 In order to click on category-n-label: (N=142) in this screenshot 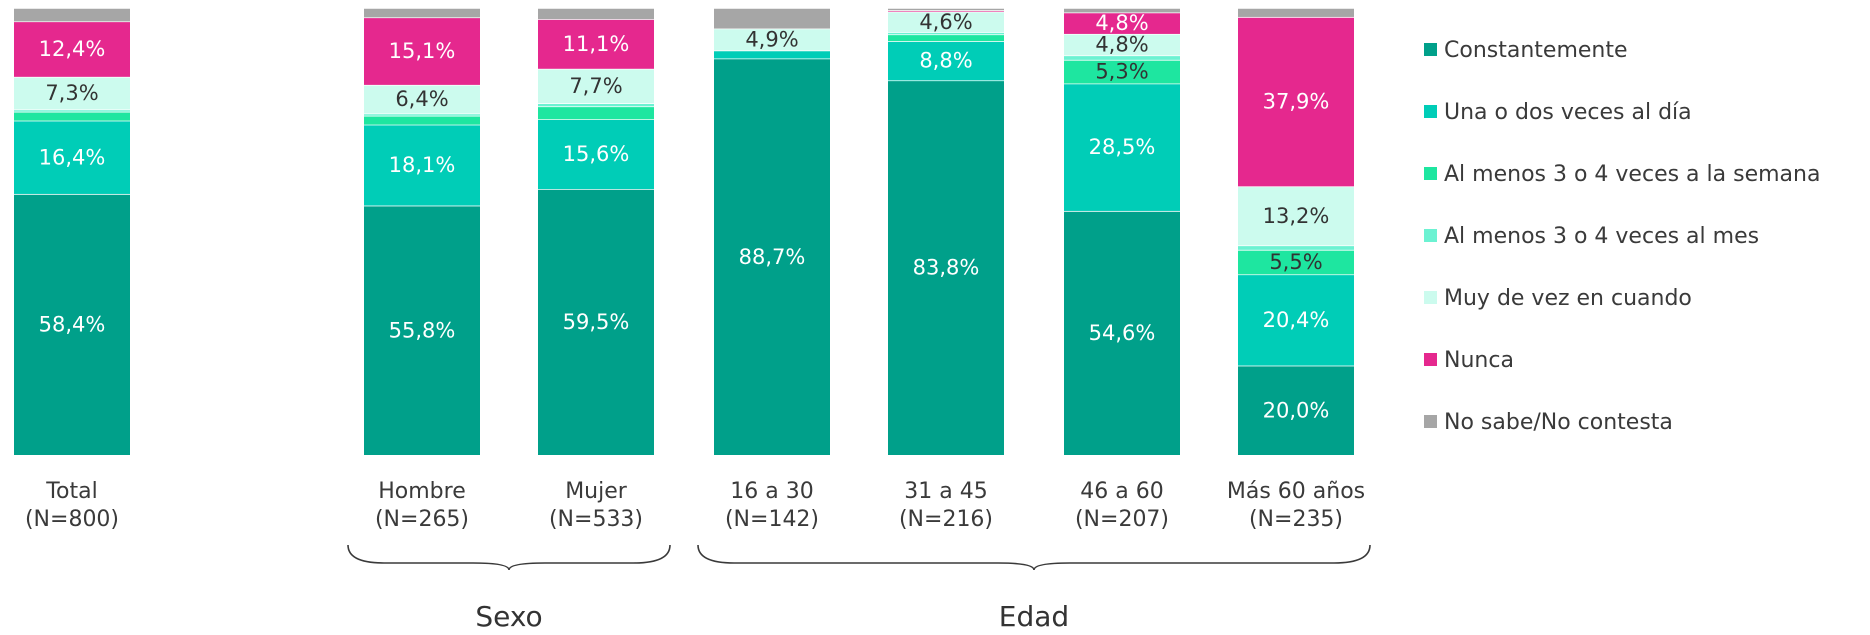, I will do `click(772, 519)`.